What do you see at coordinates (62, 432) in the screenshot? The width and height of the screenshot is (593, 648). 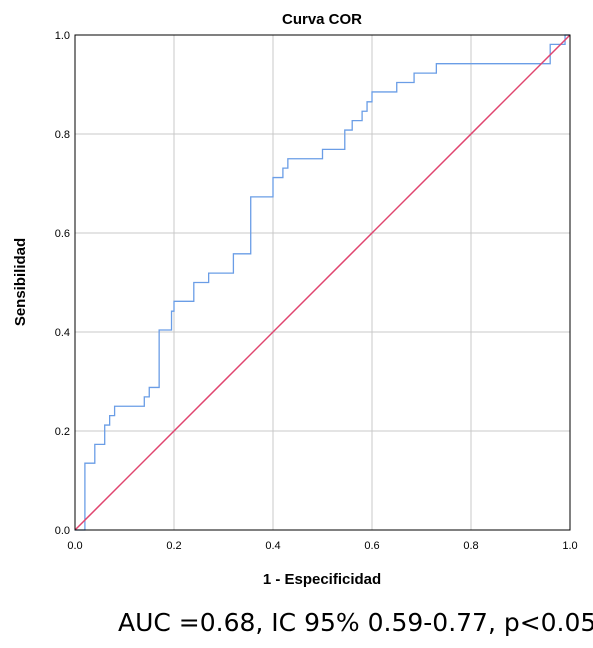 I see `y-tick-label: 0.2` at bounding box center [62, 432].